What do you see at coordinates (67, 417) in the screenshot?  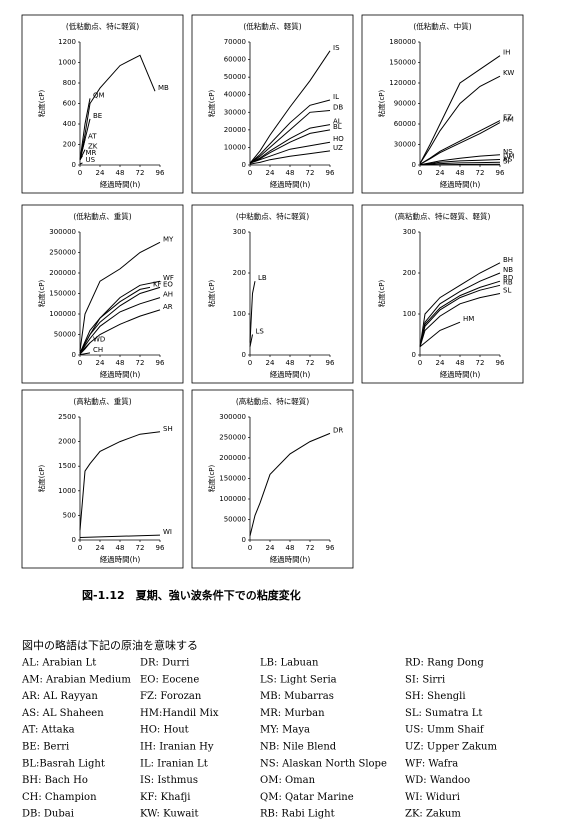 I see `y-tick-label: 2500` at bounding box center [67, 417].